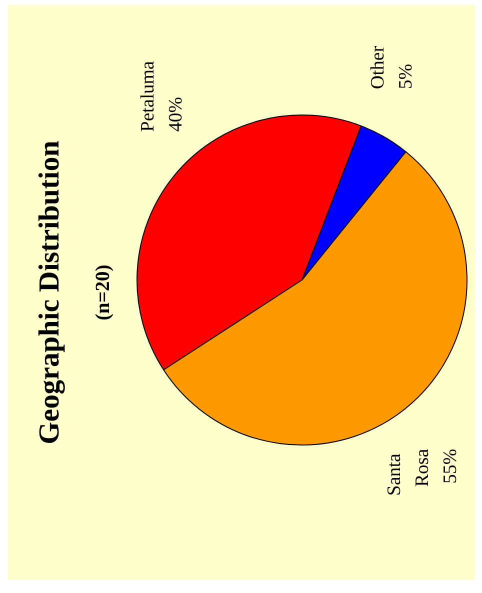 The height and width of the screenshot is (593, 482). I want to click on text: (n=20), so click(103, 292).